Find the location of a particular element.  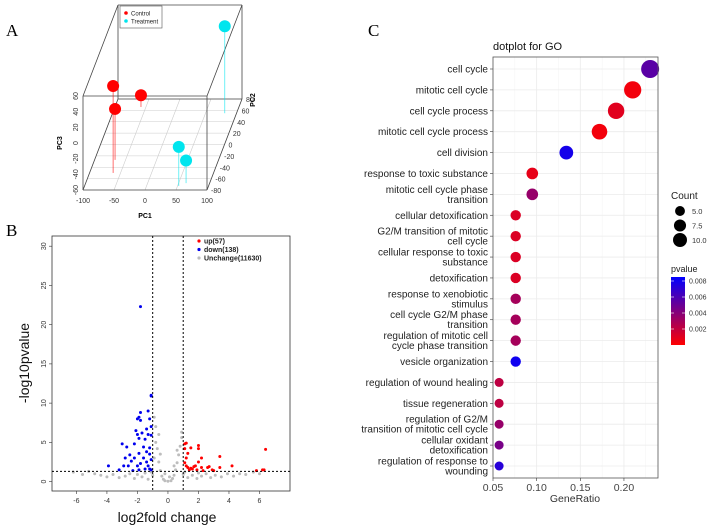

term-label-line: detoxification is located at coordinates (459, 451).